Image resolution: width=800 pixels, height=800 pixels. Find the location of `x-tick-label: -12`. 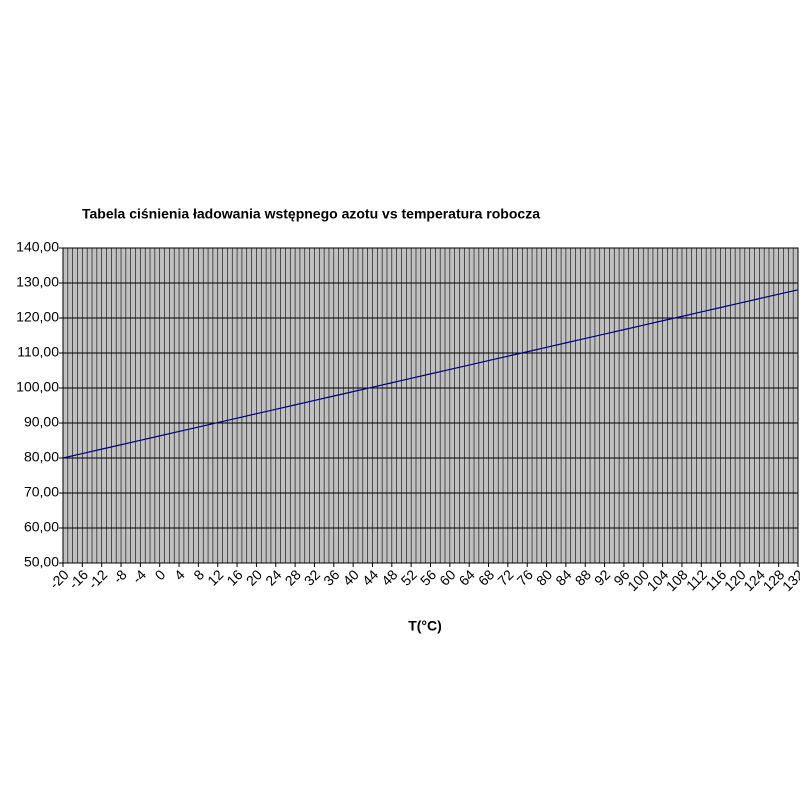

x-tick-label: -12 is located at coordinates (98, 579).